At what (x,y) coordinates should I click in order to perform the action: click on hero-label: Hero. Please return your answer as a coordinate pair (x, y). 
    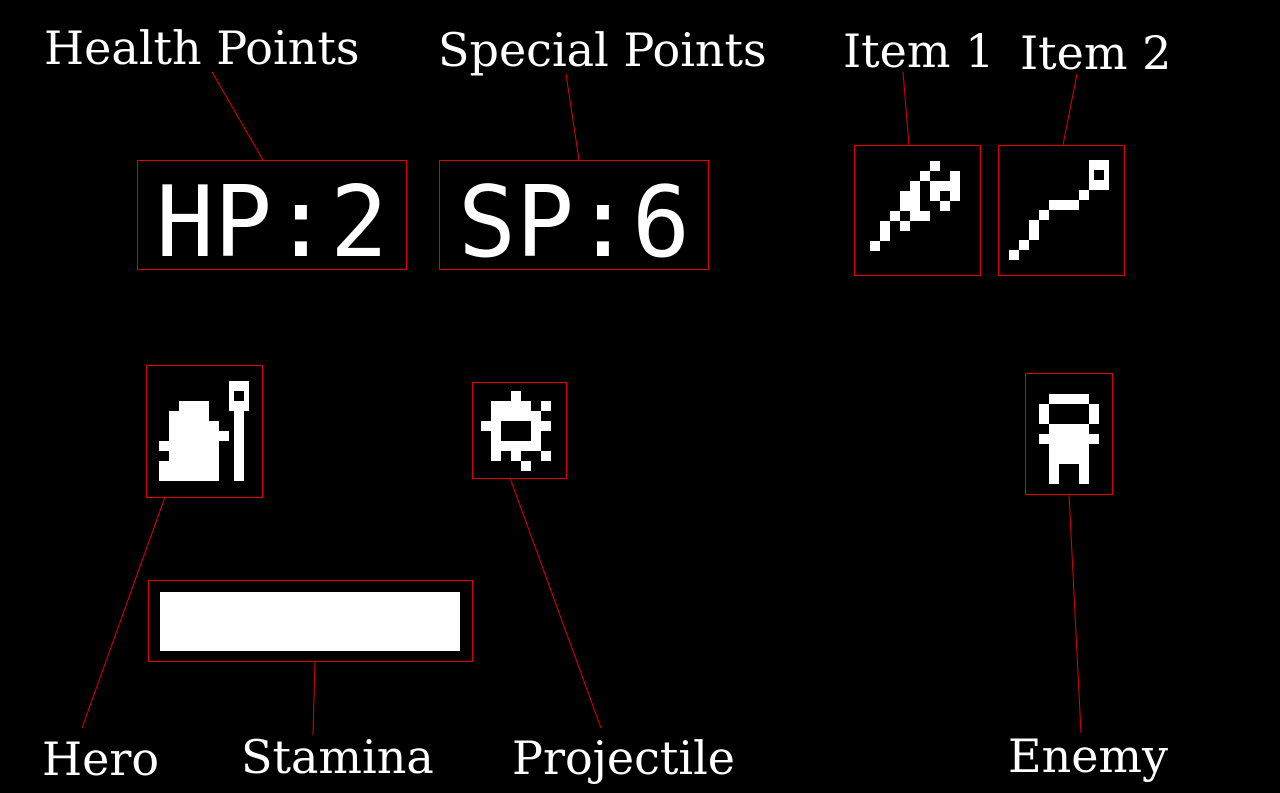
    Looking at the image, I should click on (101, 759).